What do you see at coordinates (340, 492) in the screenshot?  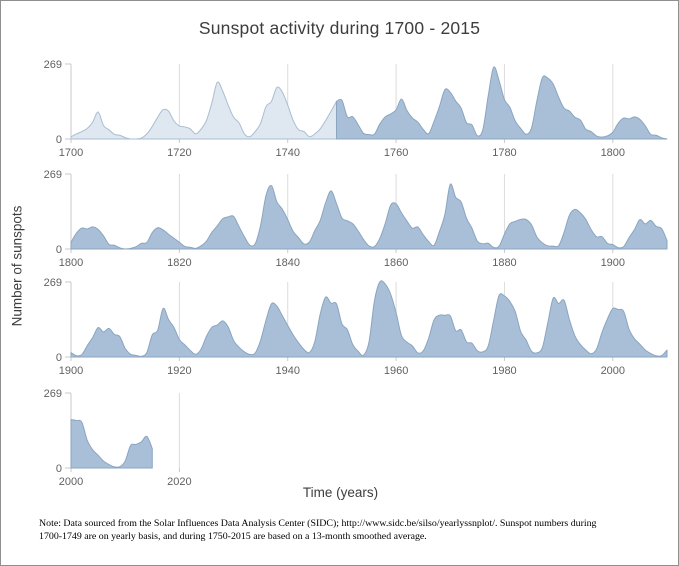 I see `x-axis-title: Time (years)` at bounding box center [340, 492].